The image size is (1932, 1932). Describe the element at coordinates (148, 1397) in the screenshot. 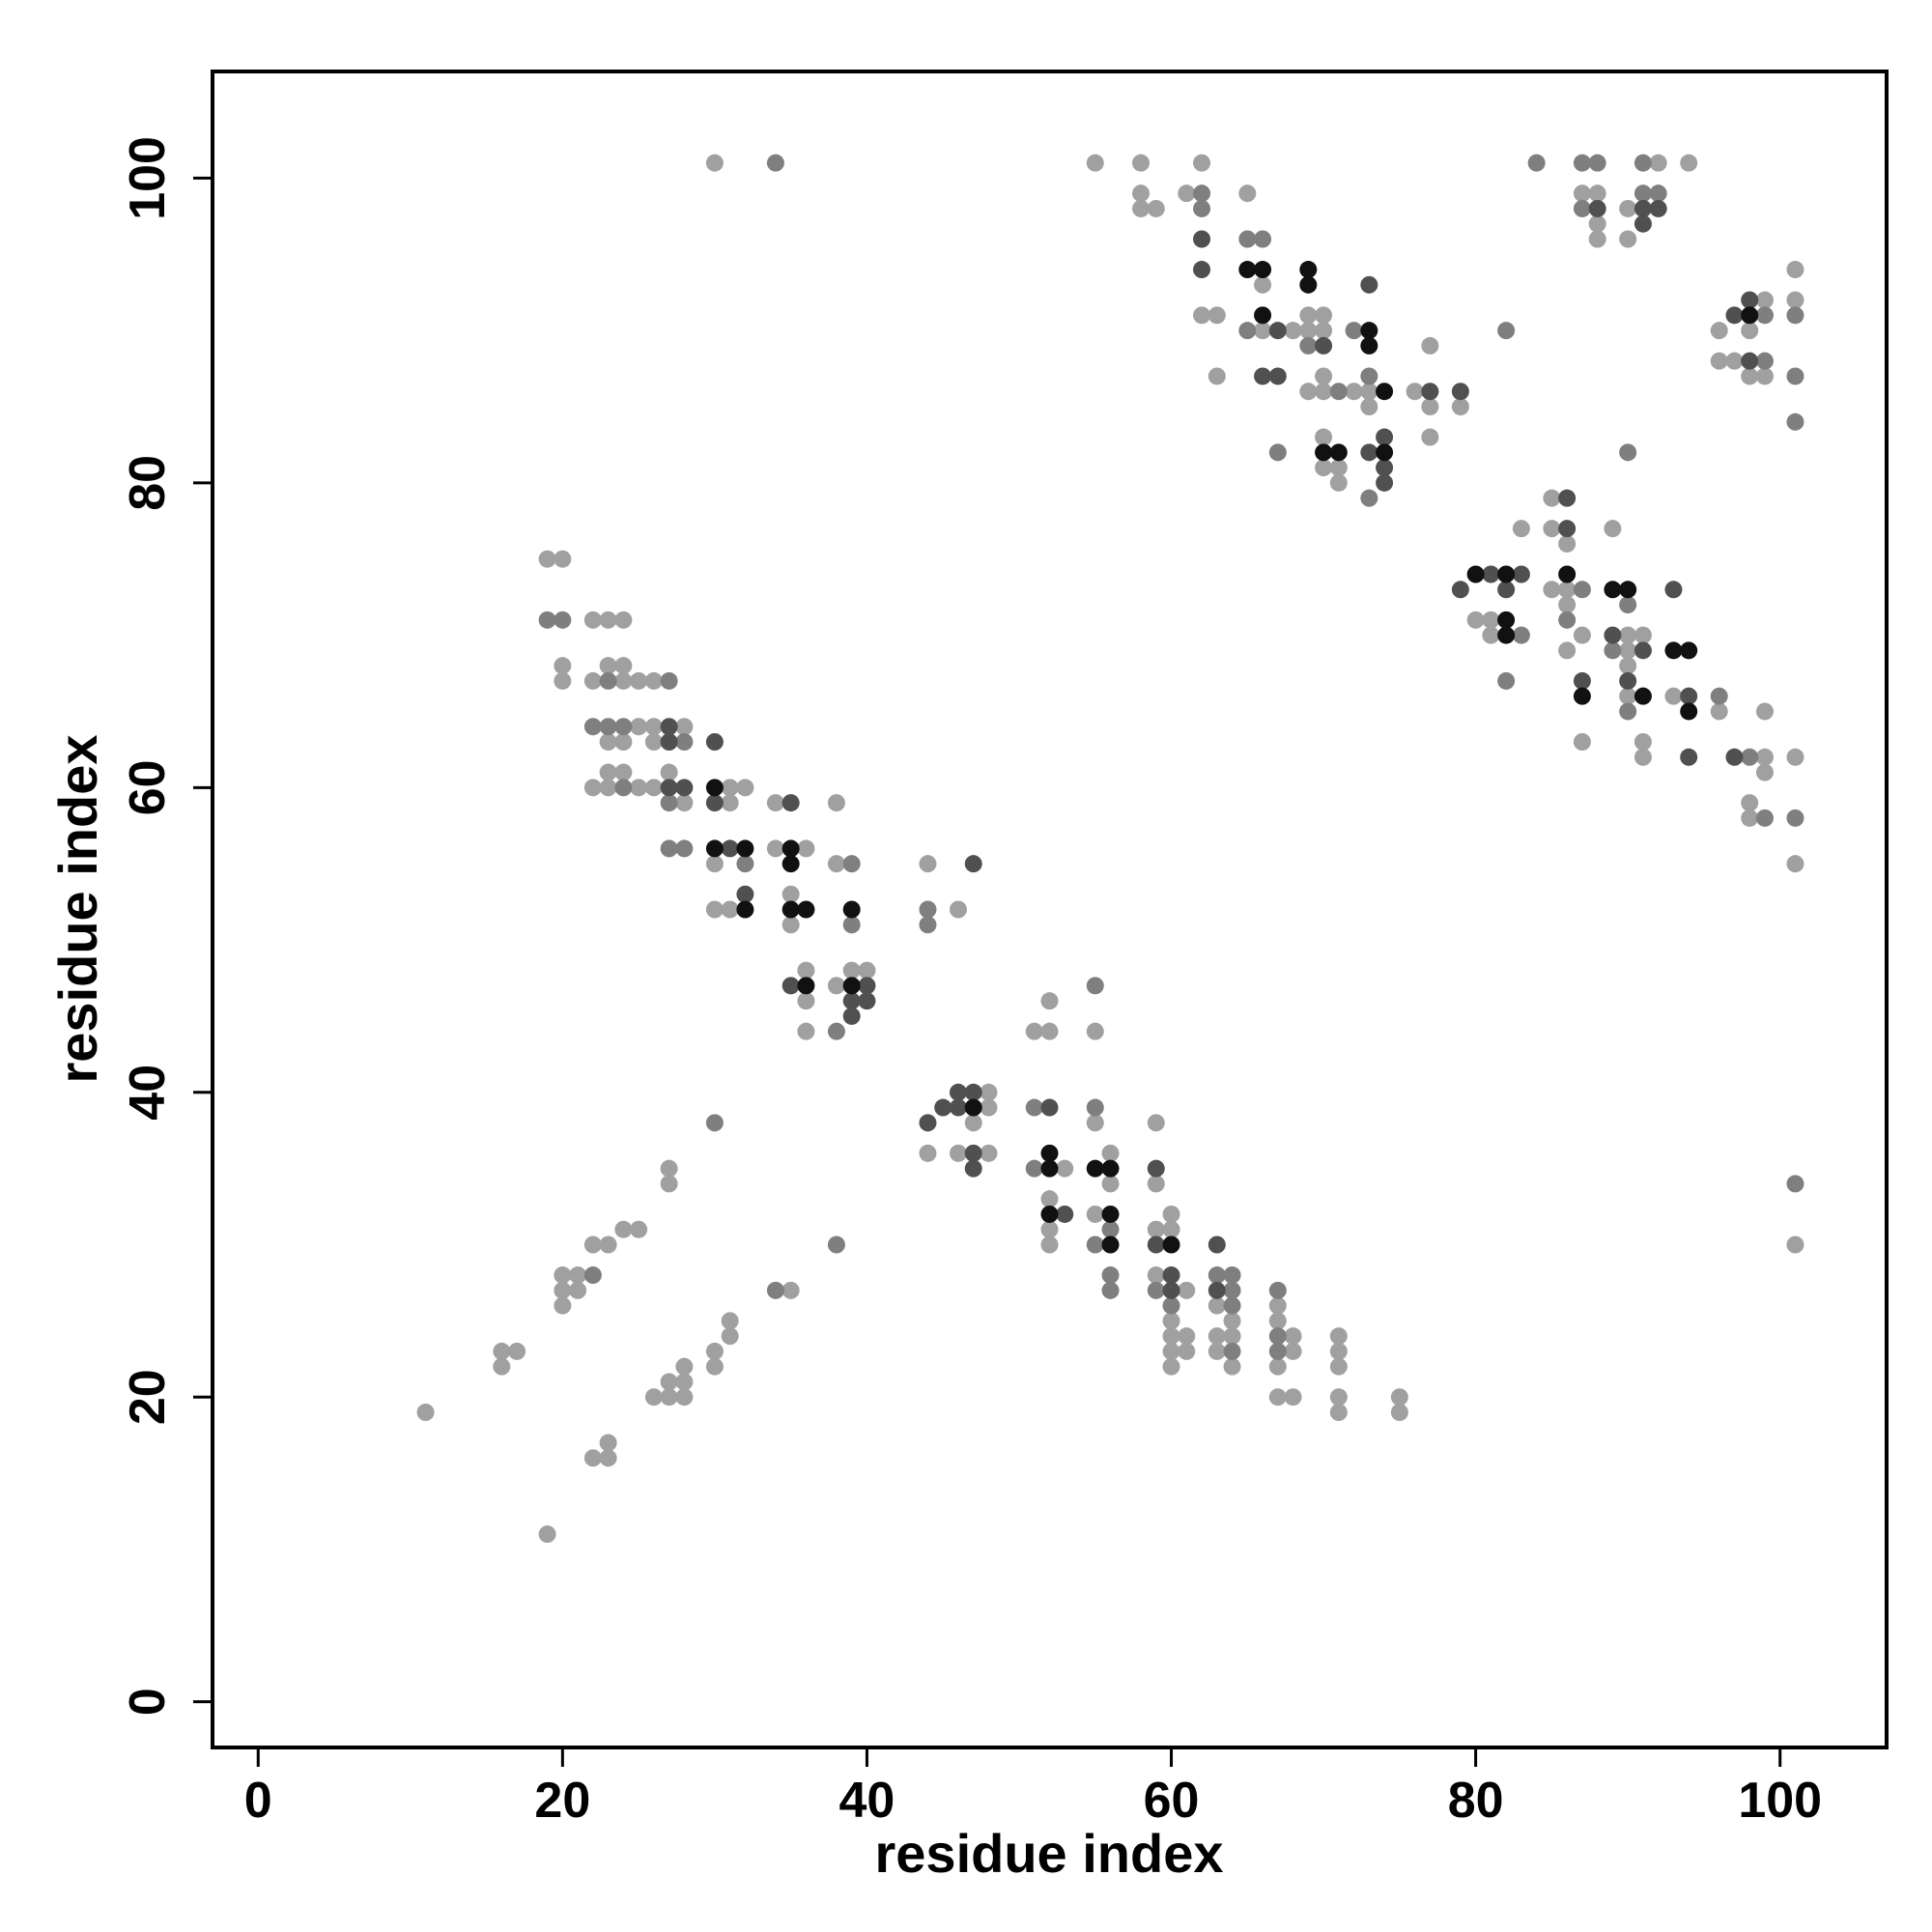

I see `y-tick-label: 20` at that location.